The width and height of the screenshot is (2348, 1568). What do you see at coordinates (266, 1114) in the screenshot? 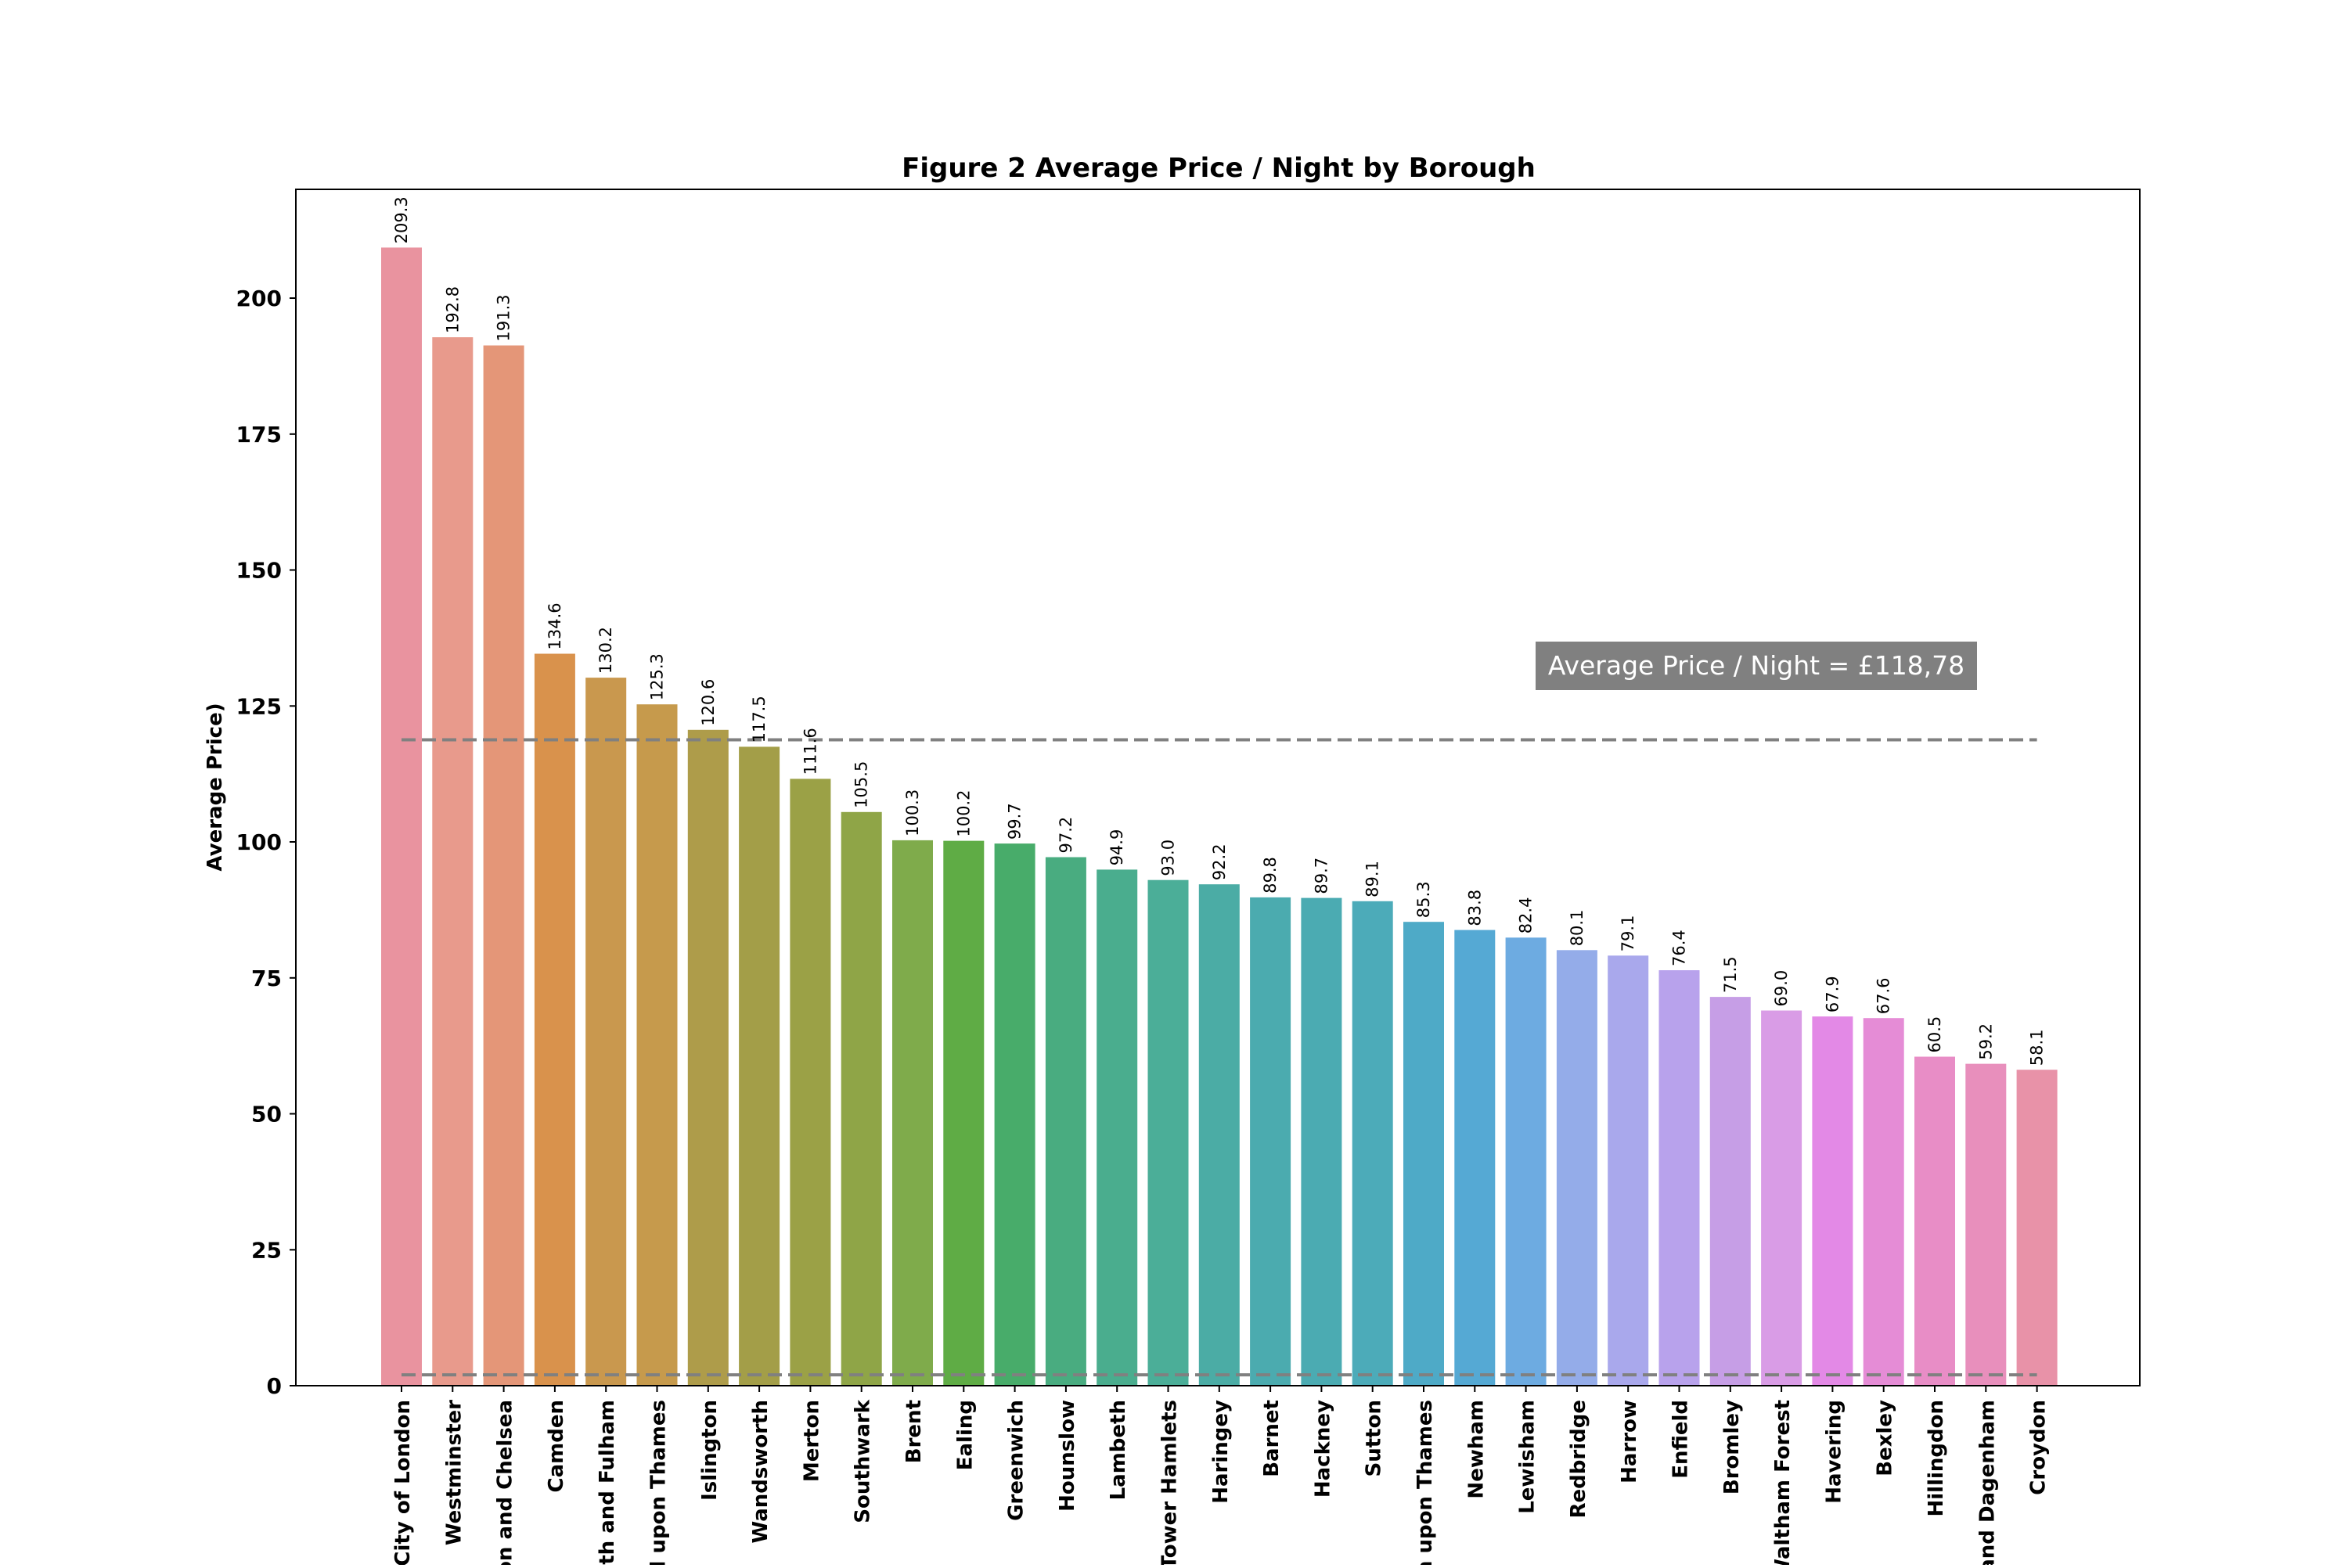
I see `y-tick-label: 50` at bounding box center [266, 1114].